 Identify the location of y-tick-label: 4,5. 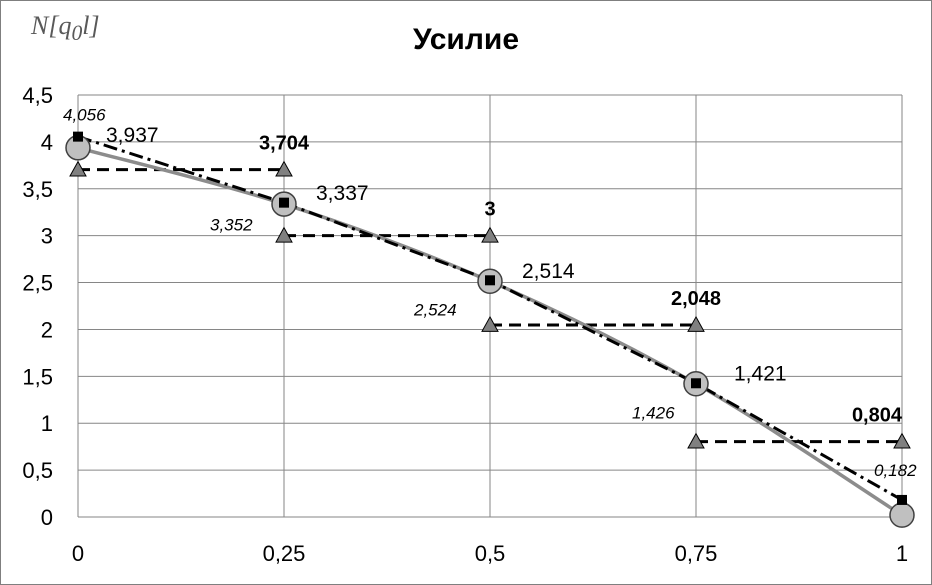
(37, 95).